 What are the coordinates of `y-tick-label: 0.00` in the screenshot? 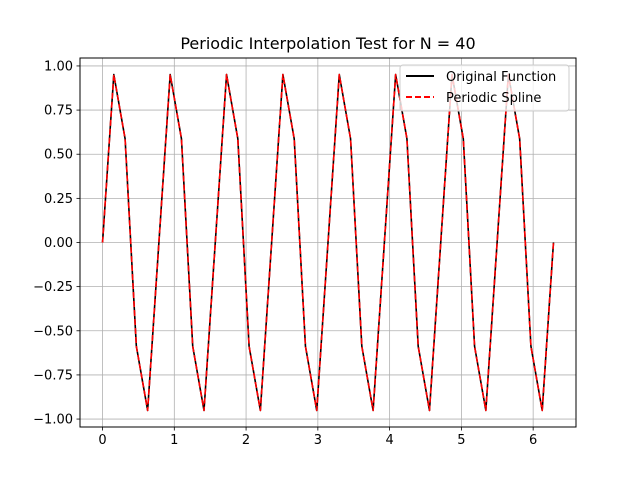 It's located at (58, 243).